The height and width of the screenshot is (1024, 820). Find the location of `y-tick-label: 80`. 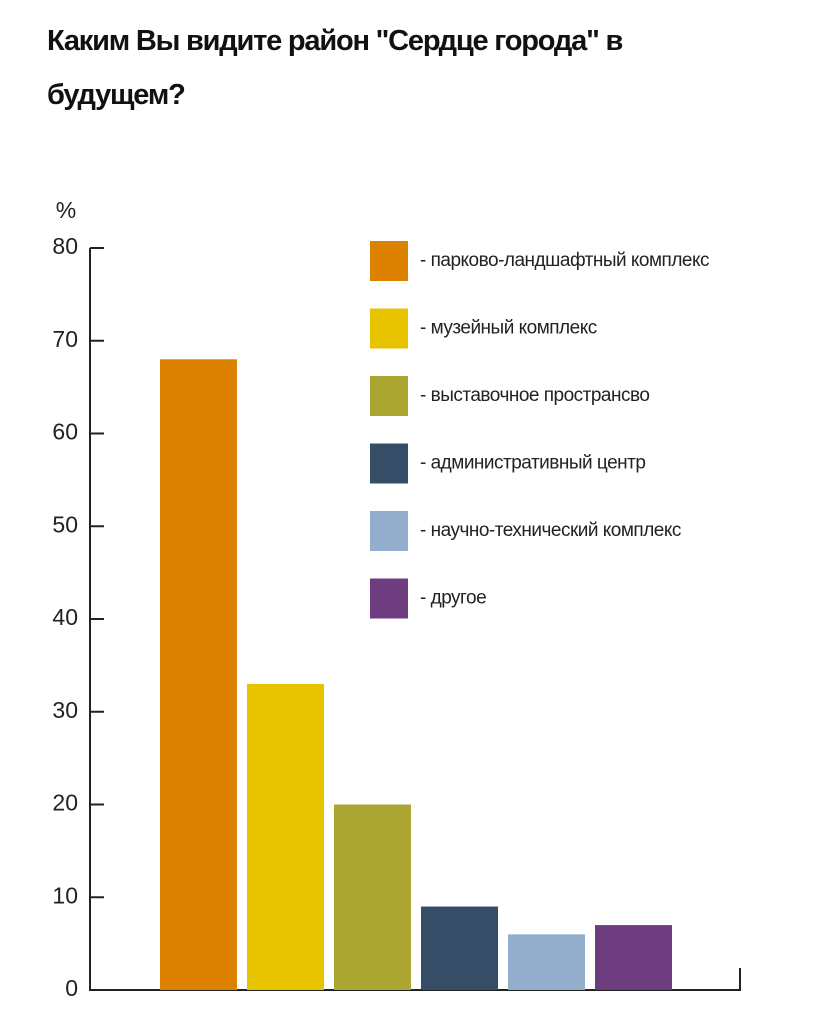

y-tick-label: 80 is located at coordinates (65, 246).